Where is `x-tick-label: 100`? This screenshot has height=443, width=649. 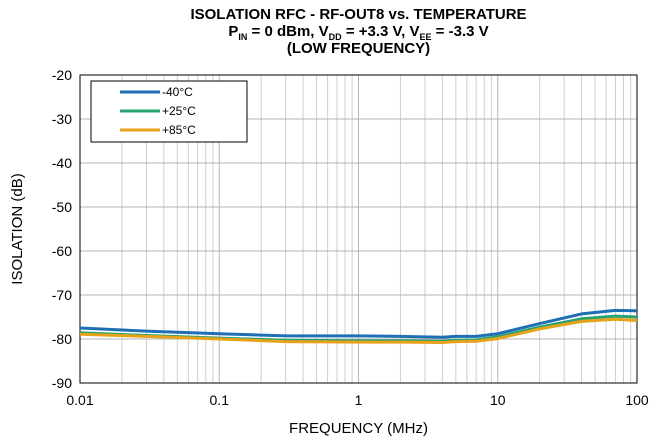 x-tick-label: 100 is located at coordinates (637, 400).